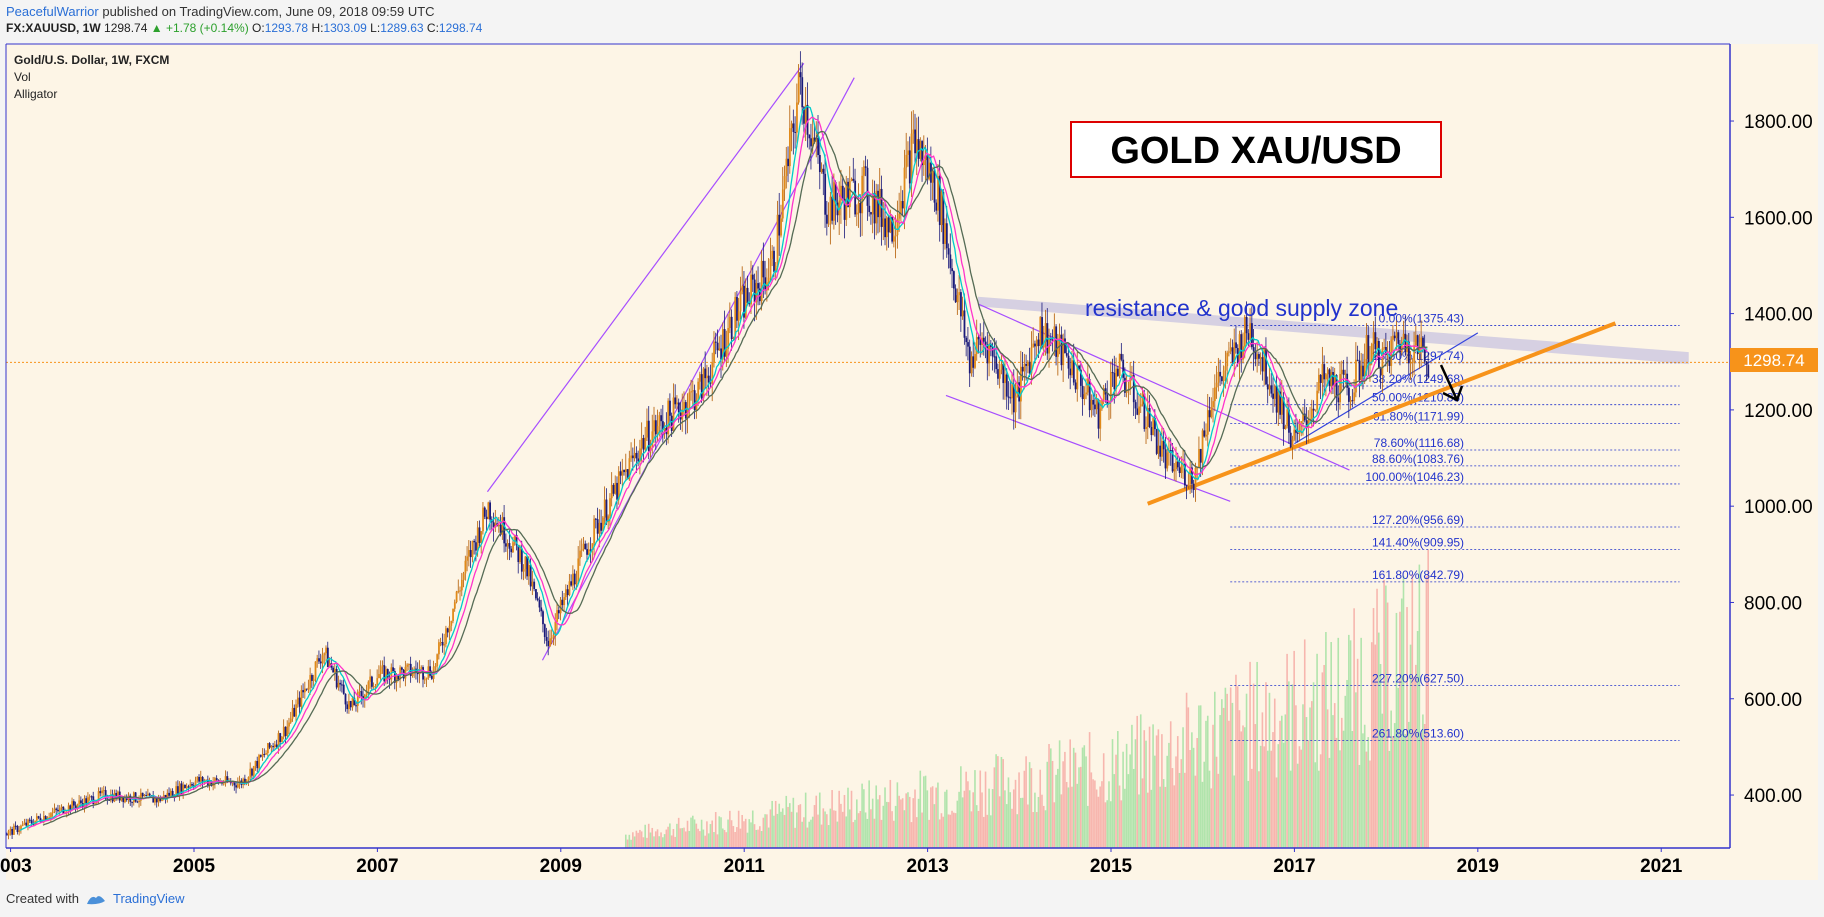  I want to click on y-tick-label: 400.00, so click(1773, 796).